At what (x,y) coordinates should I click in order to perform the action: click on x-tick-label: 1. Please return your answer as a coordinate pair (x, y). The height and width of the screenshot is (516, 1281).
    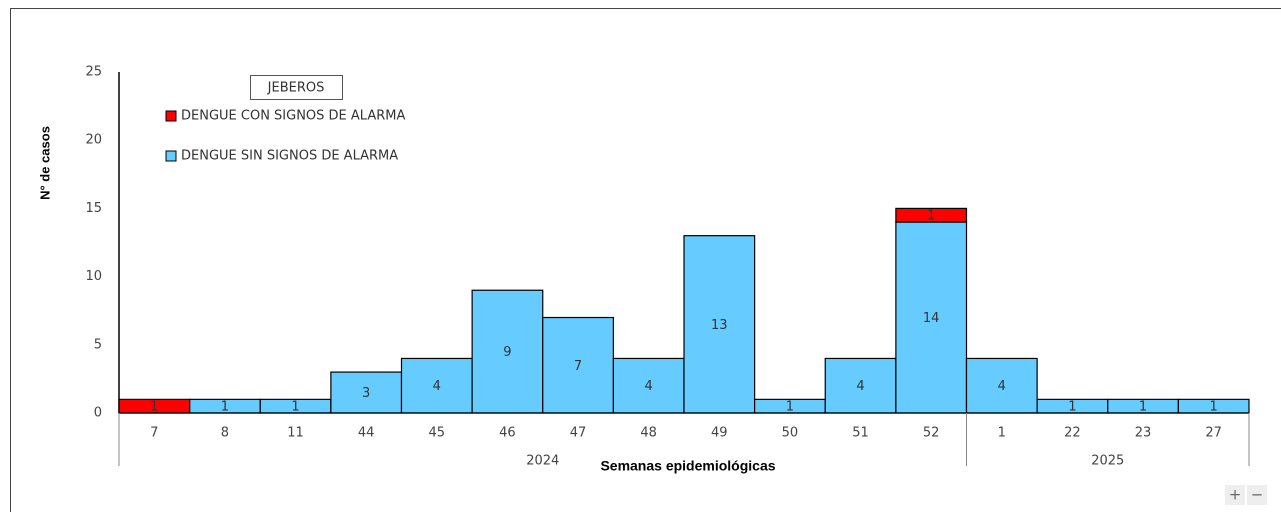
    Looking at the image, I should click on (1002, 433).